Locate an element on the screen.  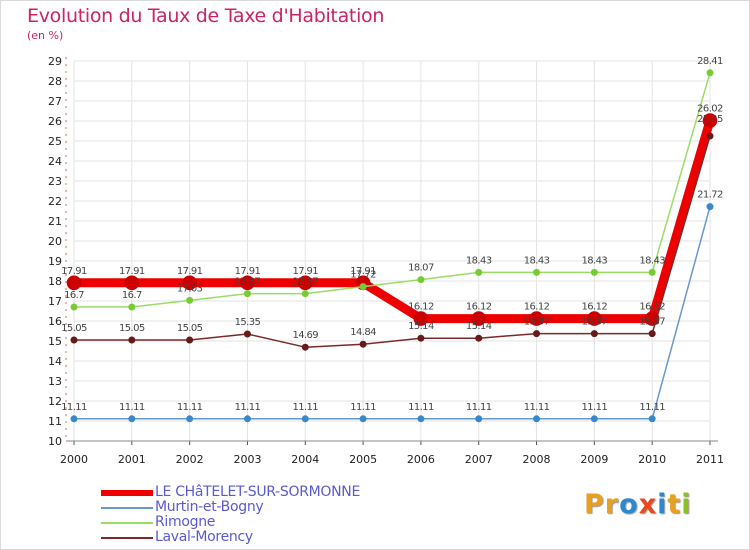
point-laval-morency-2002 is located at coordinates (190, 340).